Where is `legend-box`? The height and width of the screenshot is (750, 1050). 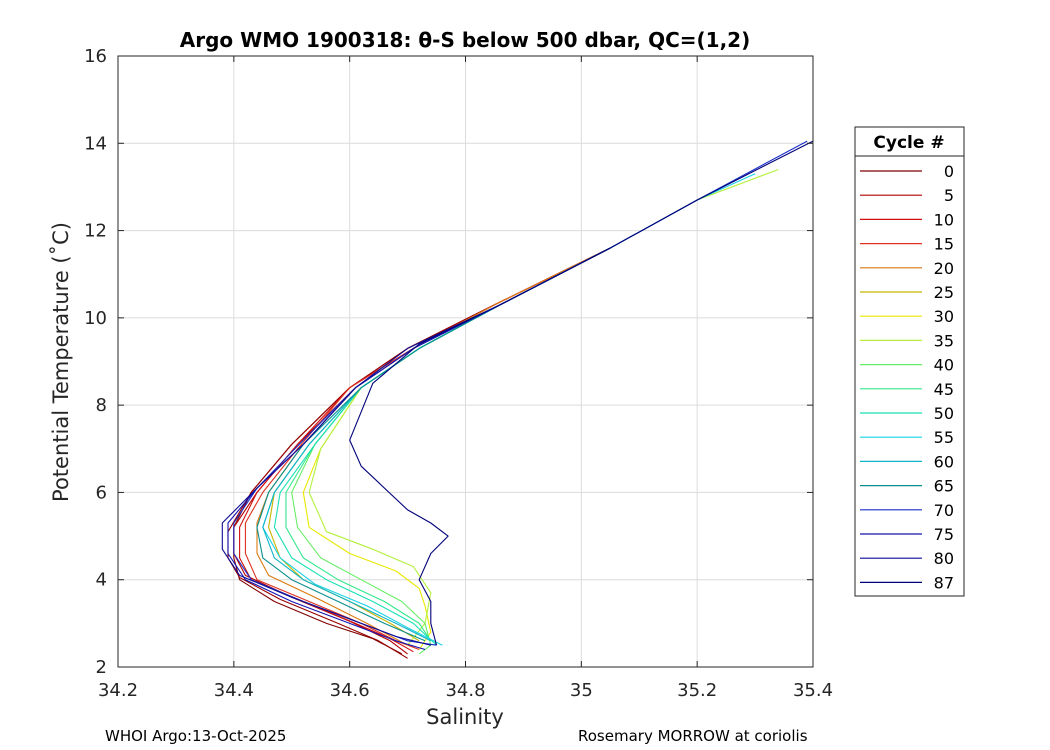
legend-box is located at coordinates (909, 361).